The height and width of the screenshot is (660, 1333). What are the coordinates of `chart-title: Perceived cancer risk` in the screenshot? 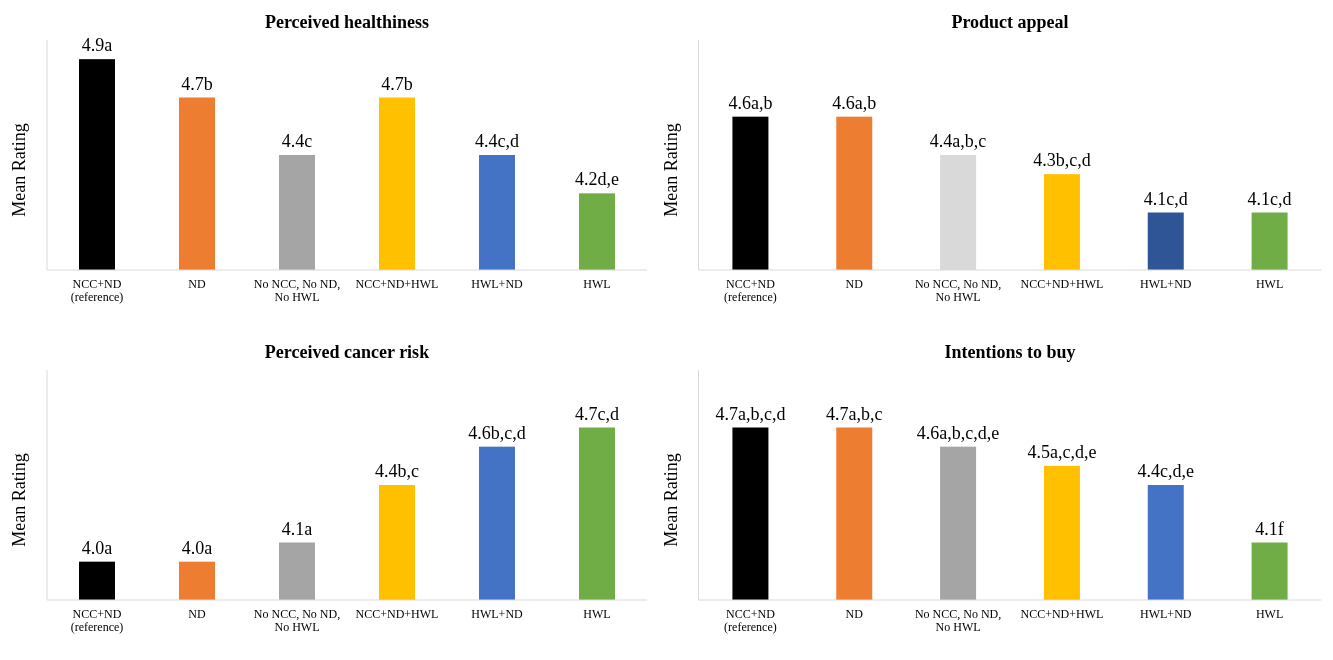 It's located at (347, 352).